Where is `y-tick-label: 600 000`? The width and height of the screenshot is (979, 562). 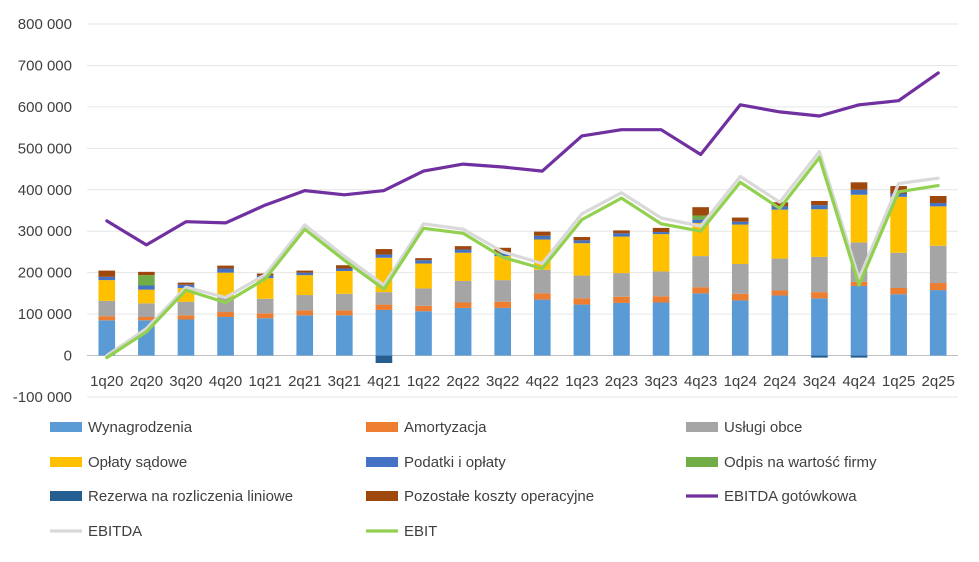
y-tick-label: 600 000 is located at coordinates (45, 107).